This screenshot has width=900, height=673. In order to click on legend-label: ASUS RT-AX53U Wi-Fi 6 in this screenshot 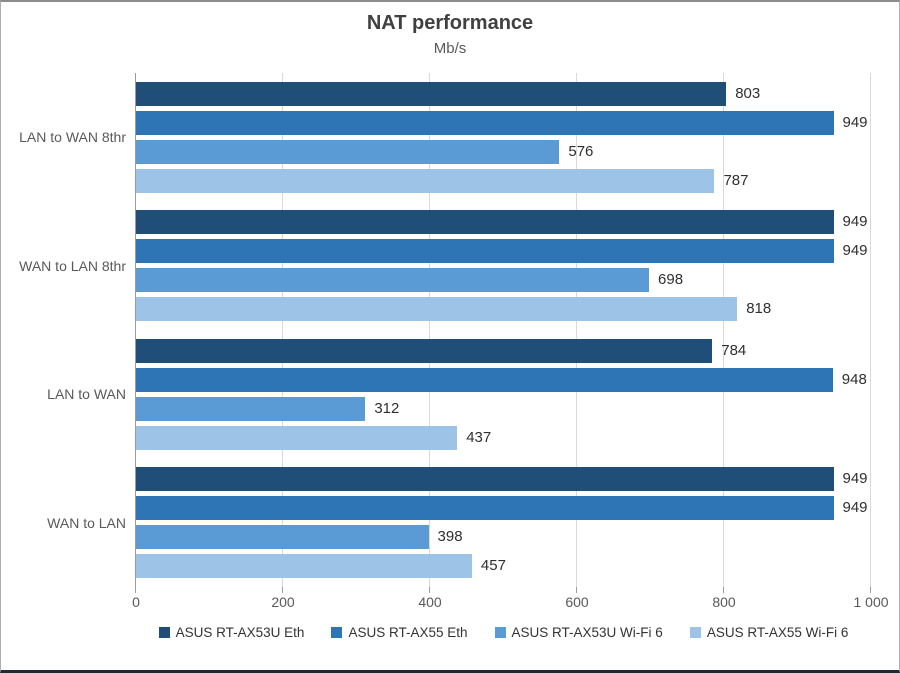, I will do `click(587, 632)`.